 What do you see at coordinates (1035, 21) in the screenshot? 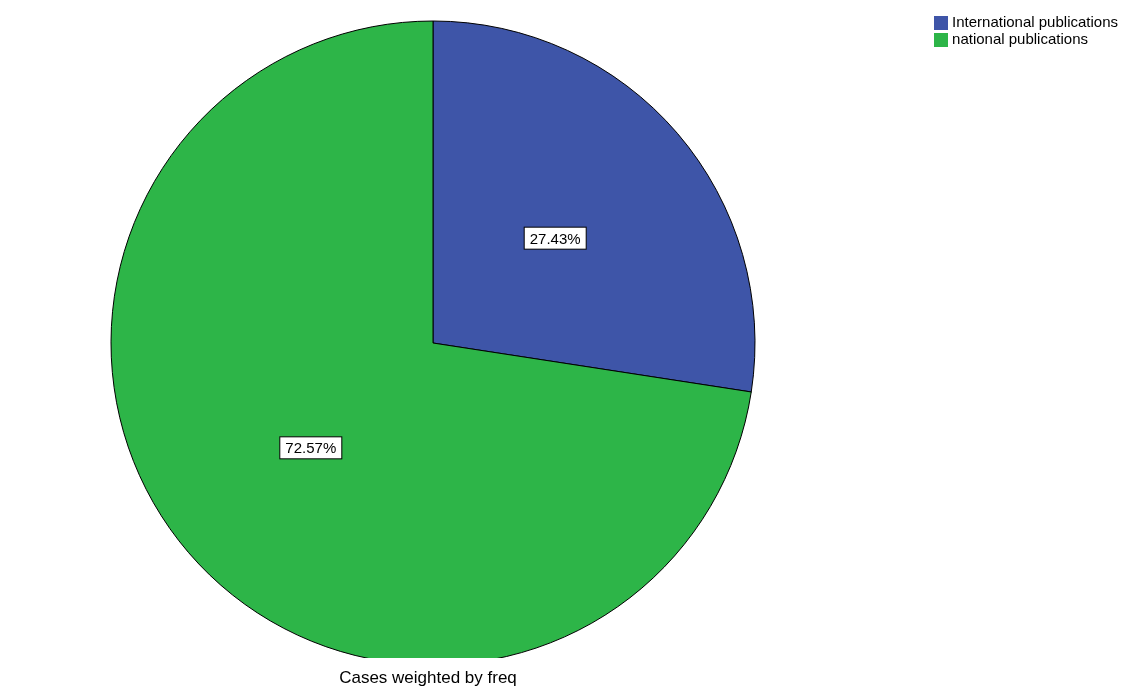
I see `legend-label: International publications` at bounding box center [1035, 21].